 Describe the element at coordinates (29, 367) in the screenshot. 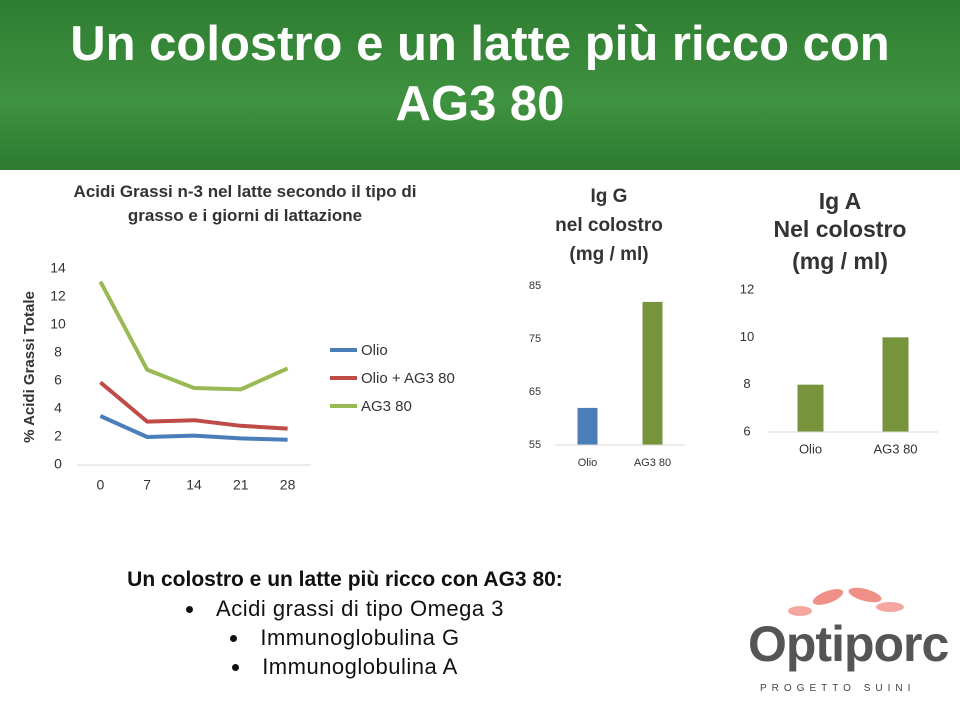

I see `y-axis-label: % Acidi Grassi Totale` at that location.